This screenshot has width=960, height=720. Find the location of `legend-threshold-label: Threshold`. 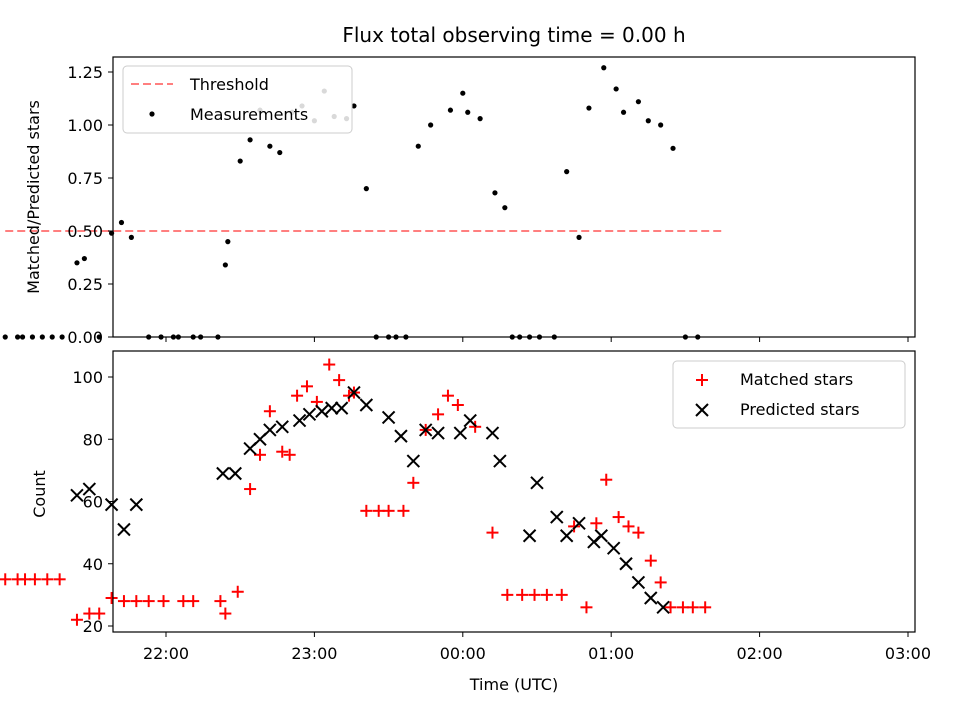

legend-threshold-label: Threshold is located at coordinates (229, 84).